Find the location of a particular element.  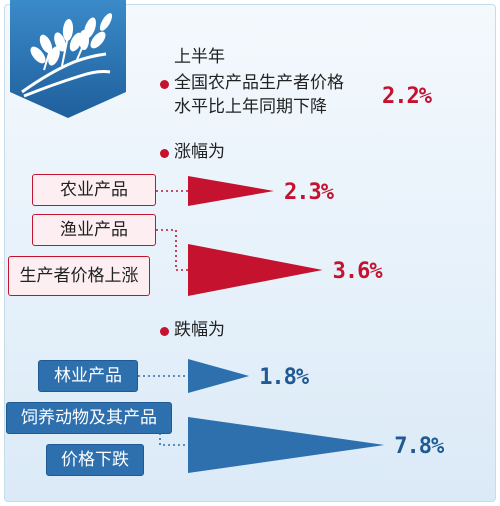

tag-fishery: 渔业产品 is located at coordinates (94, 230).